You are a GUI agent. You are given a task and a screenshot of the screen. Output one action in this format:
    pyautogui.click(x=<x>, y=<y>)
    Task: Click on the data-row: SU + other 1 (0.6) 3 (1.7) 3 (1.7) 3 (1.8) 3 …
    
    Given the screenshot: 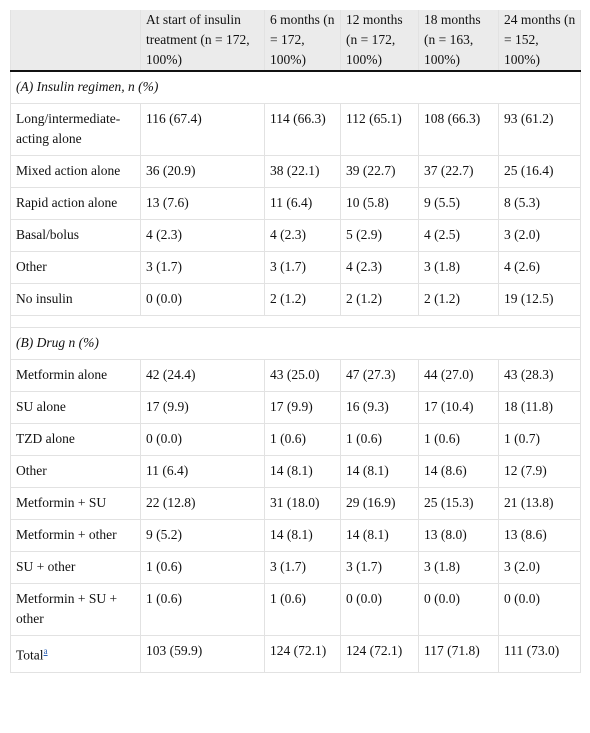 What is the action you would take?
    pyautogui.click(x=295, y=567)
    